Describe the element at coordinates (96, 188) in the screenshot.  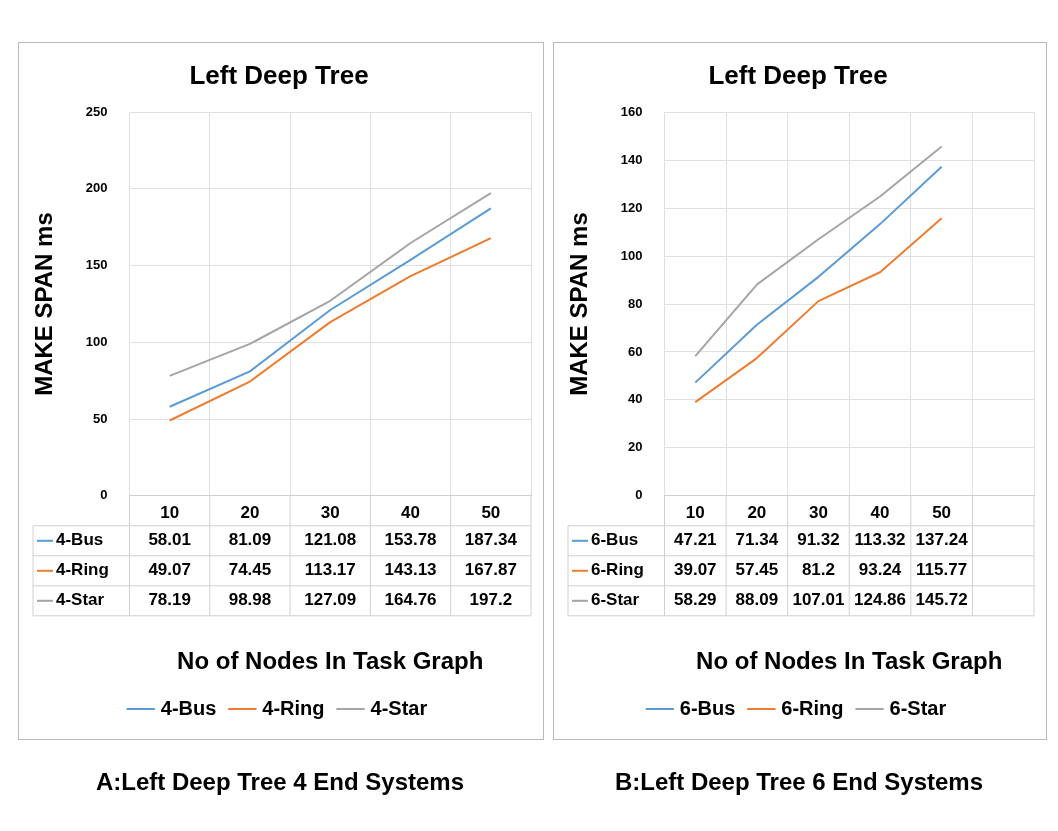
I see `y-tick-label: 200` at that location.